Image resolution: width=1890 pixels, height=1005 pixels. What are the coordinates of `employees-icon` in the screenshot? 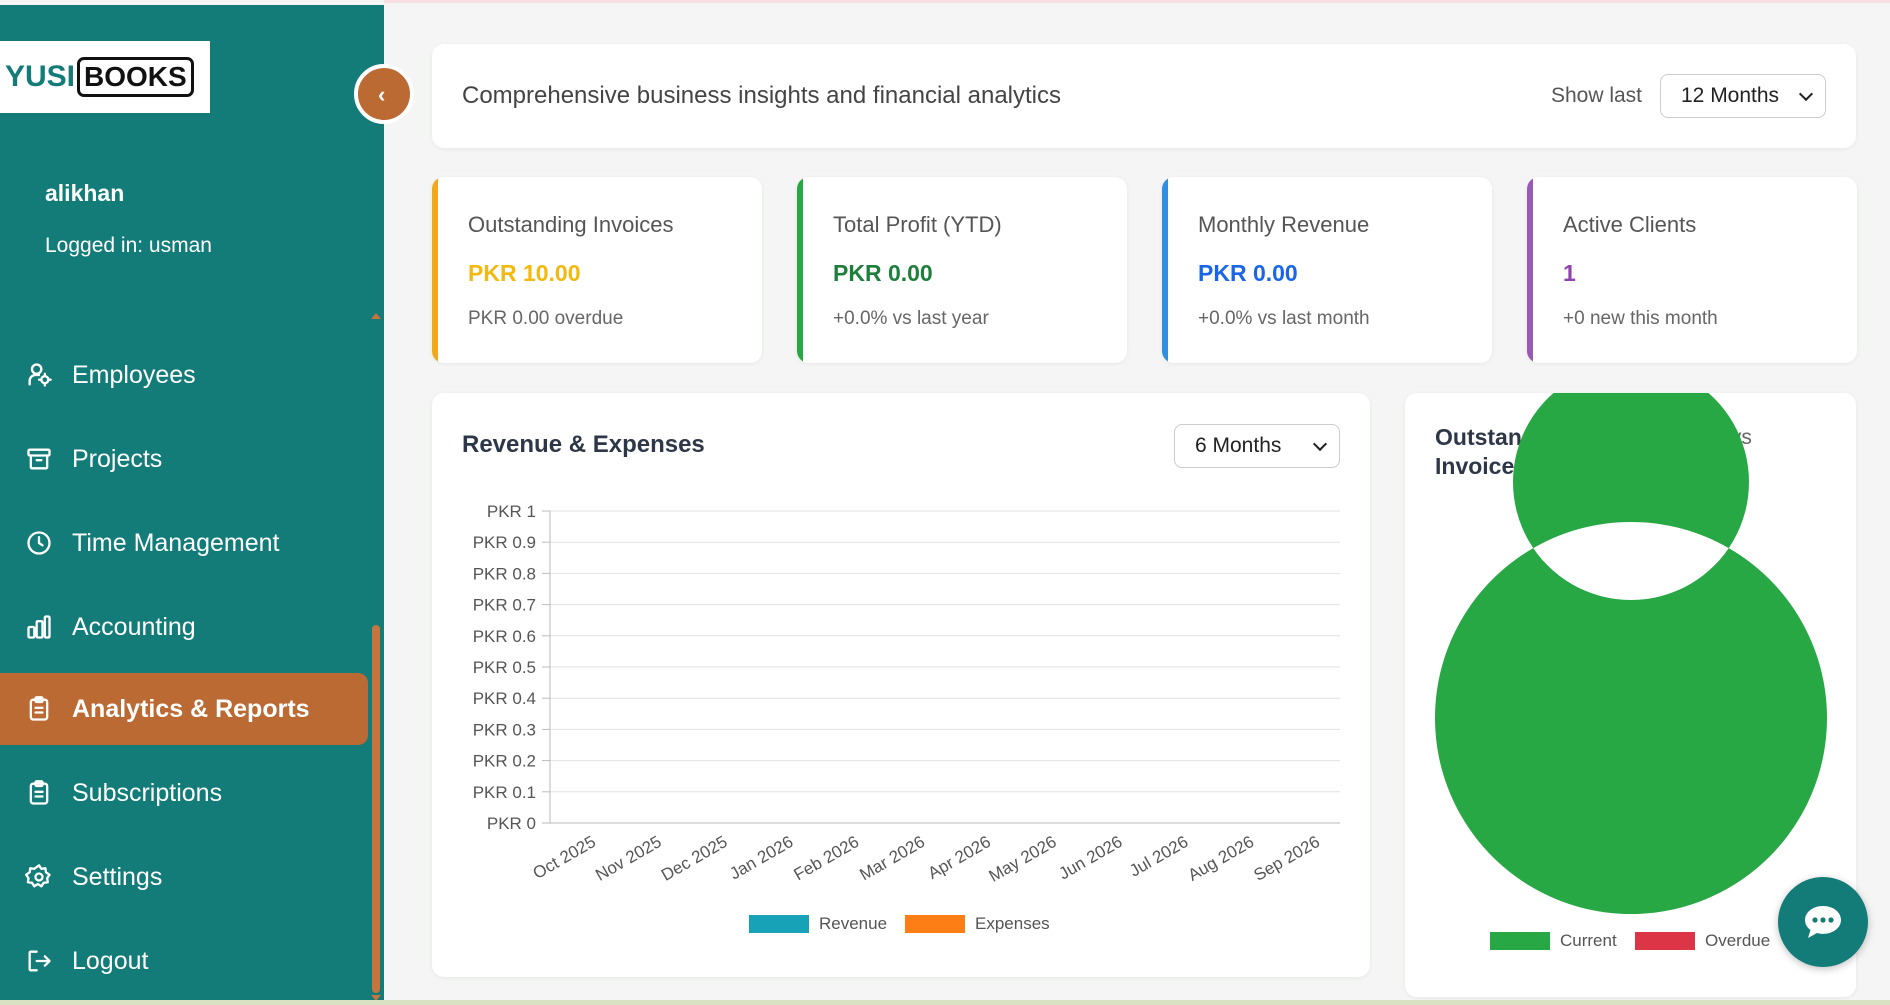 It's located at (39, 375).